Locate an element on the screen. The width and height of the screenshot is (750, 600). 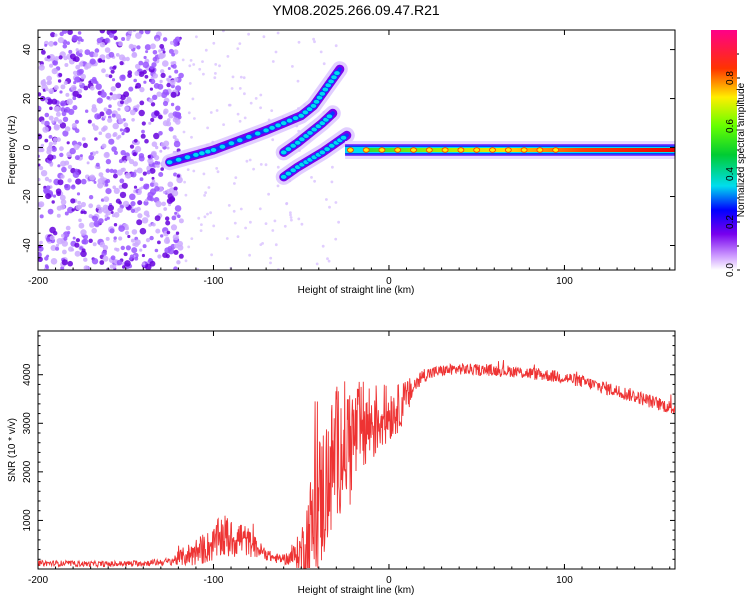
colorbar-tick-label: 0.8 is located at coordinates (730, 78).